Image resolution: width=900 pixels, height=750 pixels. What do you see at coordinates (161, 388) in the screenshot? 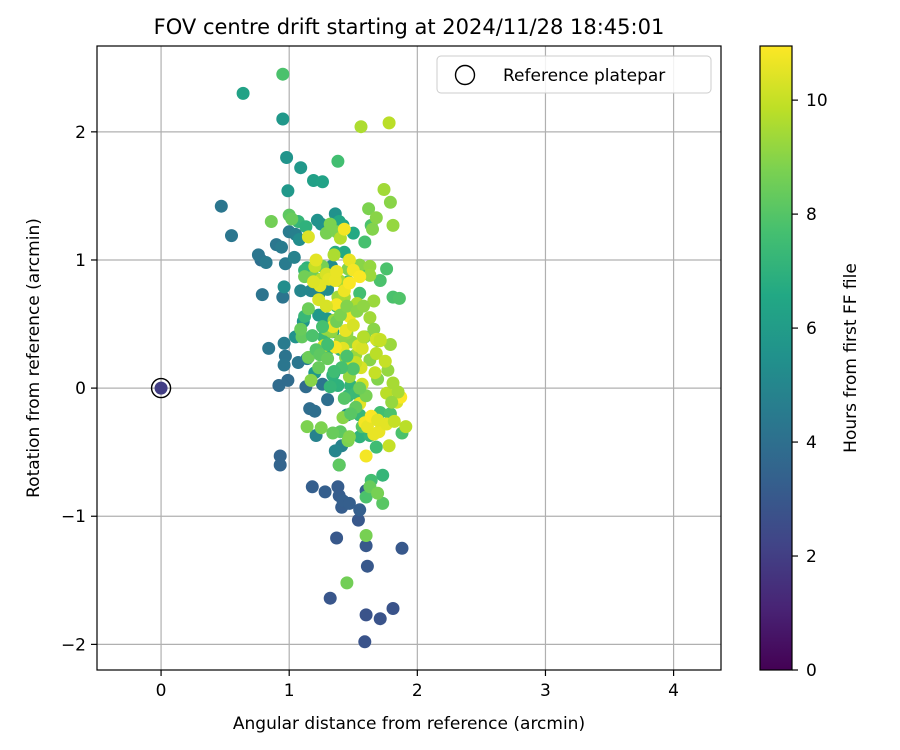
I see `reference-point-ring` at bounding box center [161, 388].